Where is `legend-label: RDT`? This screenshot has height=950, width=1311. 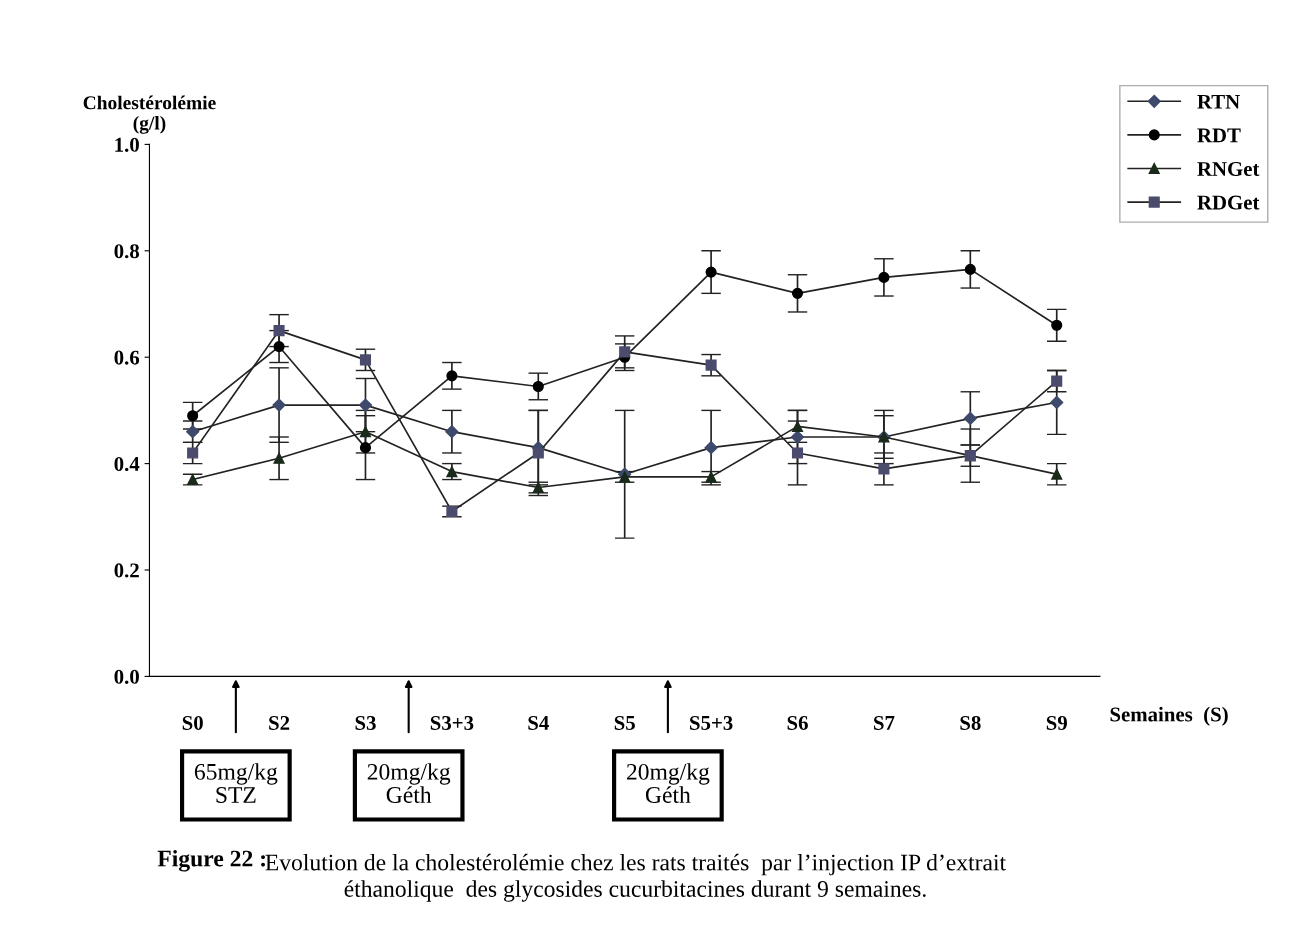 legend-label: RDT is located at coordinates (1219, 135).